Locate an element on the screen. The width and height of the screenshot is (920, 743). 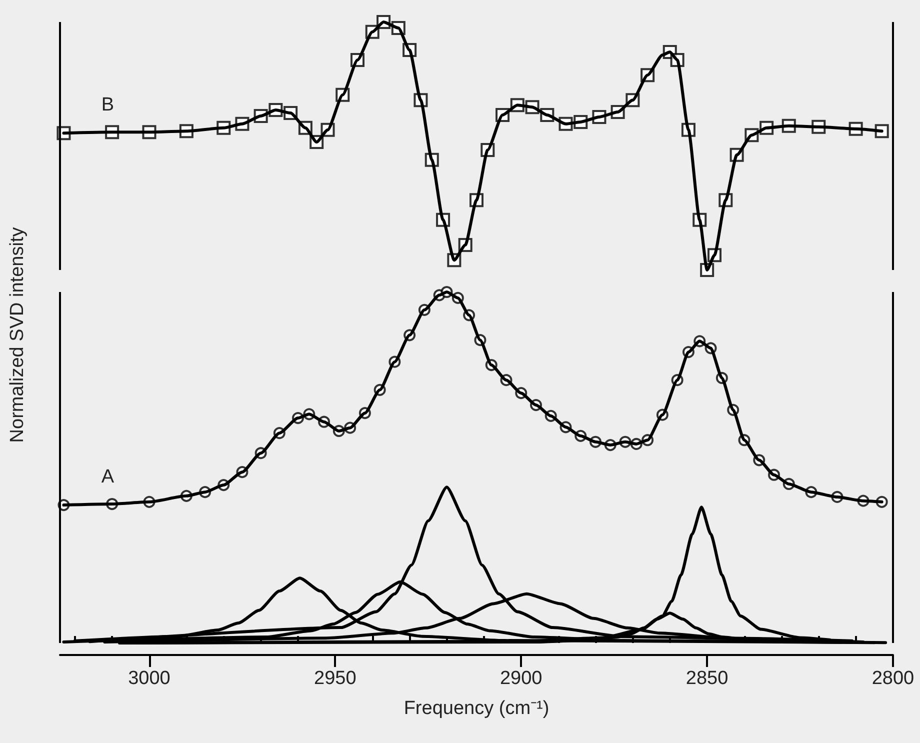
x-tick-label: 2950 is located at coordinates (335, 678).